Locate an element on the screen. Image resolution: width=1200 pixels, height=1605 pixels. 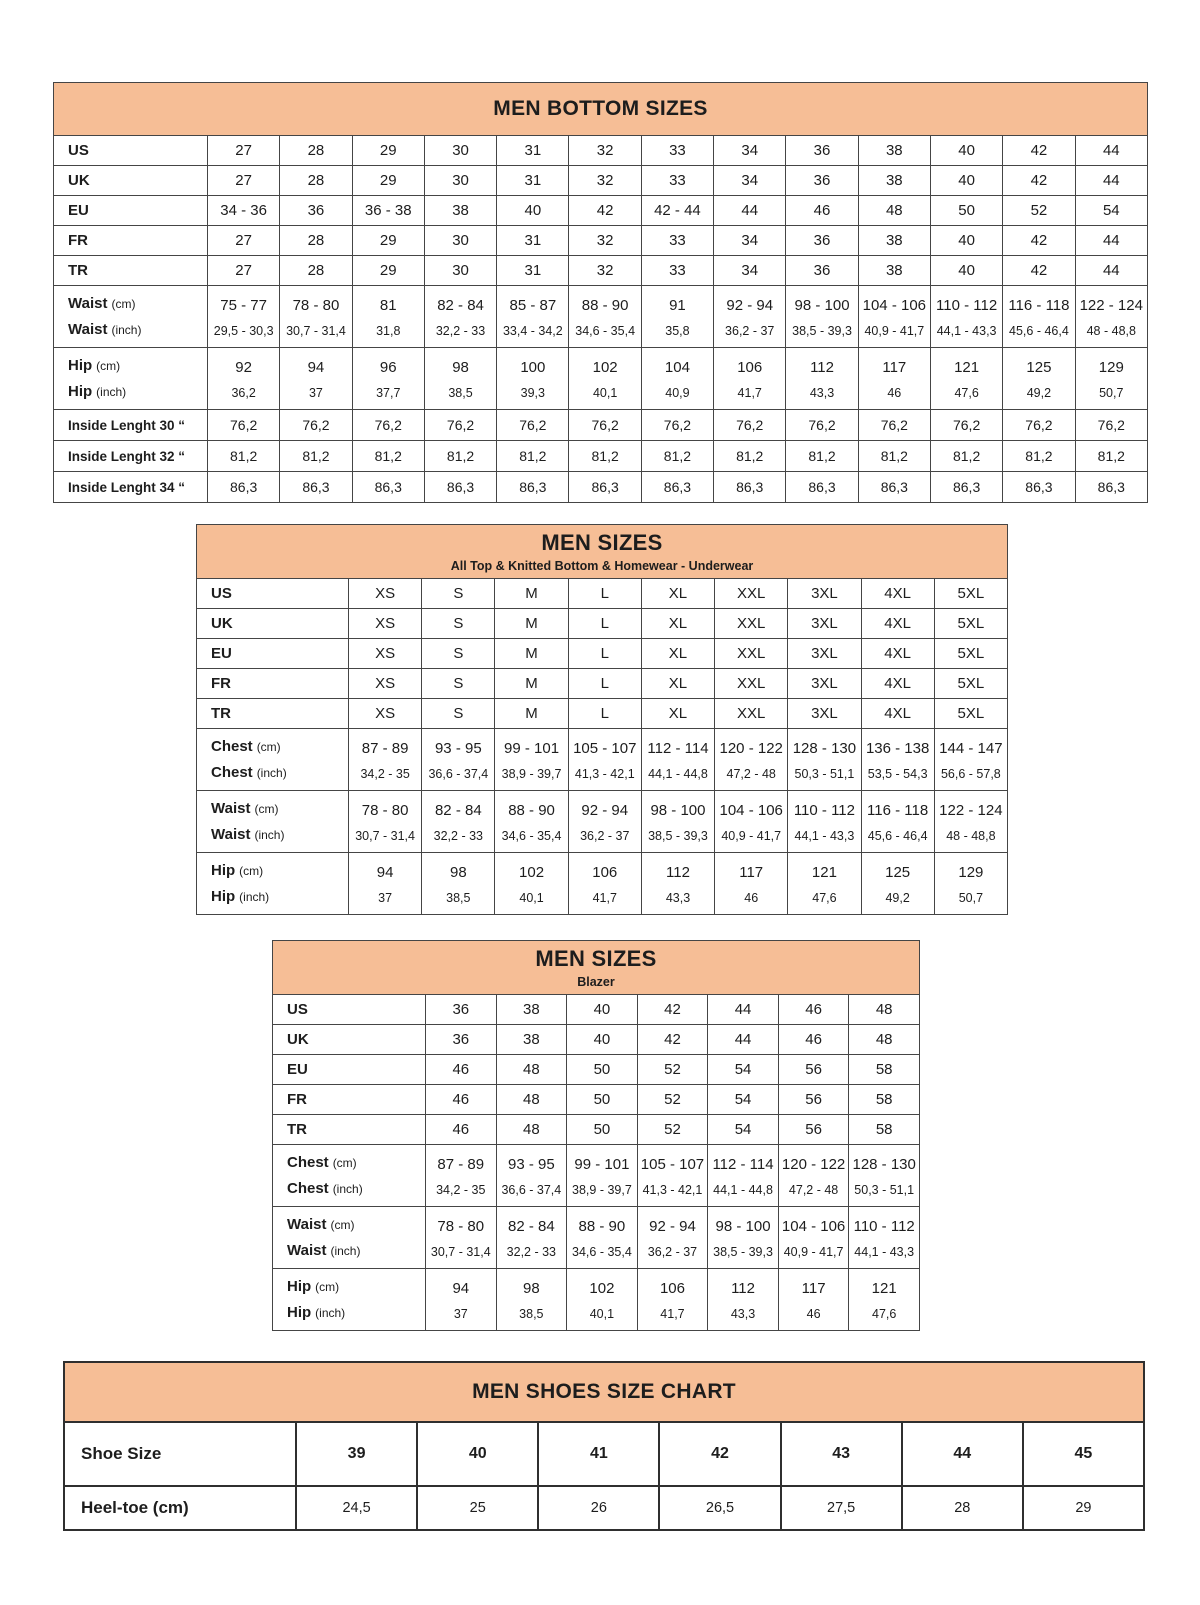
table-title: MEN SIZES is located at coordinates (602, 542).